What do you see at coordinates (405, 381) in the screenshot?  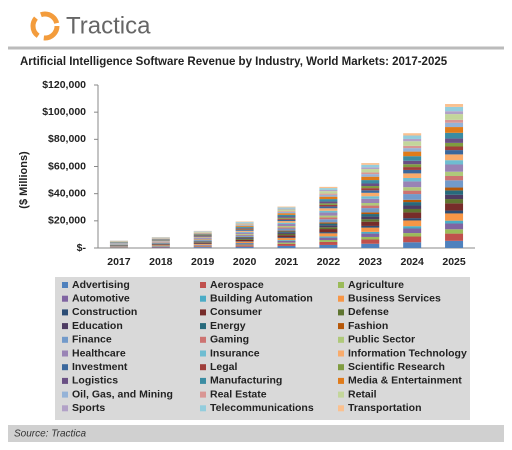 I see `legend-label: Media & Entertainment` at bounding box center [405, 381].